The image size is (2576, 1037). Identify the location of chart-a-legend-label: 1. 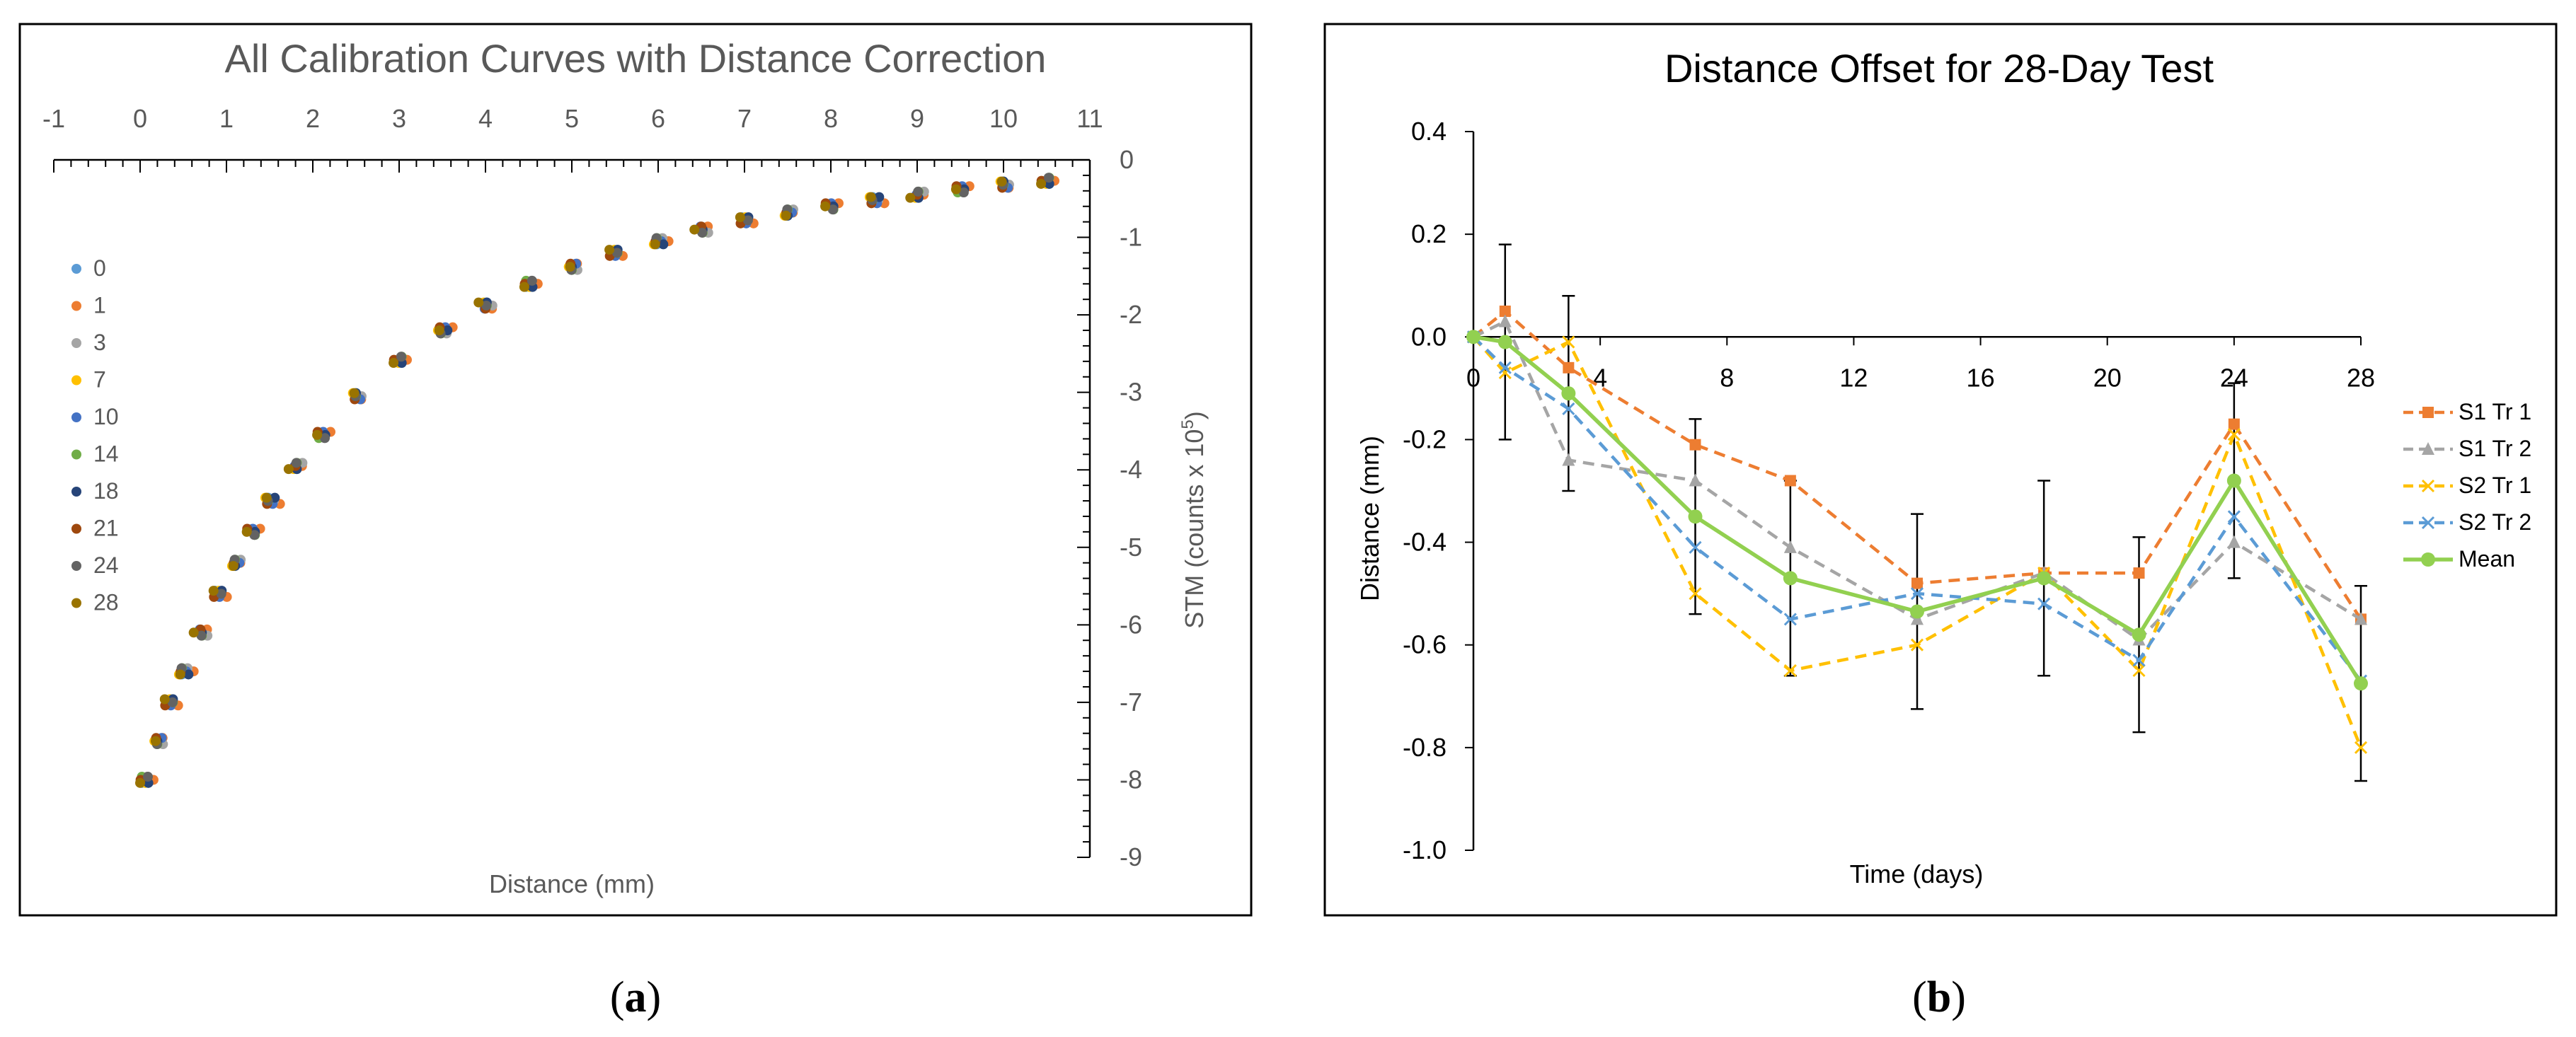
(100, 305).